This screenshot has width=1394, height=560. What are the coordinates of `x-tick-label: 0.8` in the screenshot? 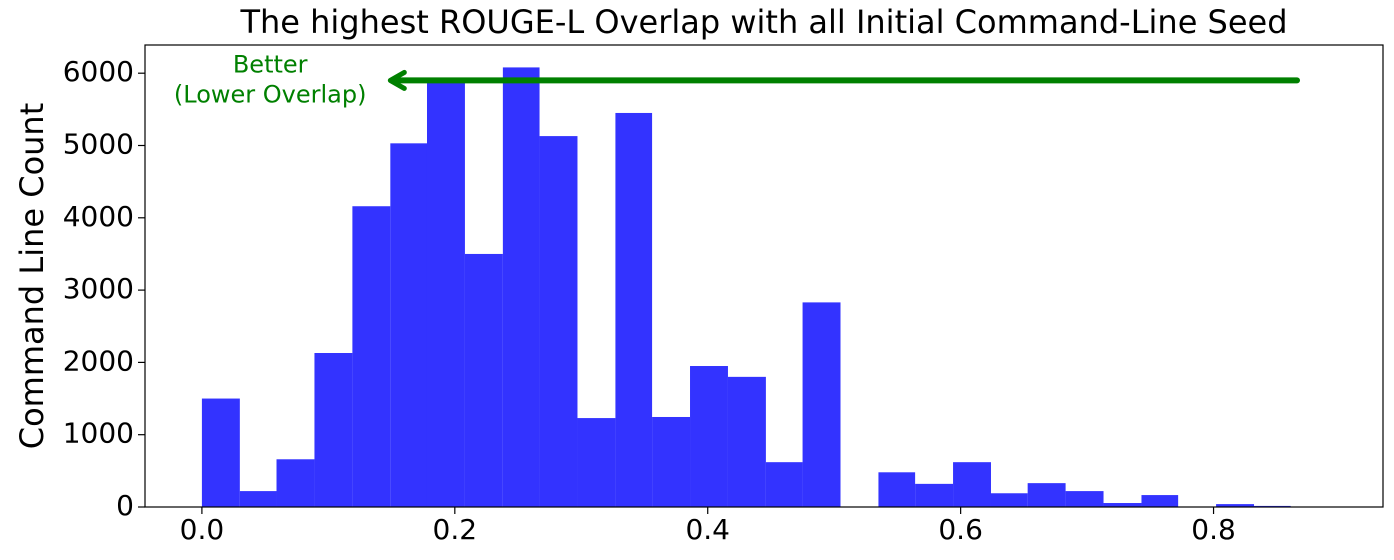 It's located at (1213, 529).